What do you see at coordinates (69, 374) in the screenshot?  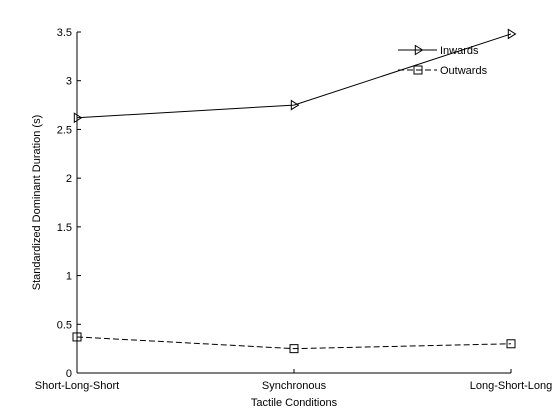 I see `y-tick-label: 0` at bounding box center [69, 374].